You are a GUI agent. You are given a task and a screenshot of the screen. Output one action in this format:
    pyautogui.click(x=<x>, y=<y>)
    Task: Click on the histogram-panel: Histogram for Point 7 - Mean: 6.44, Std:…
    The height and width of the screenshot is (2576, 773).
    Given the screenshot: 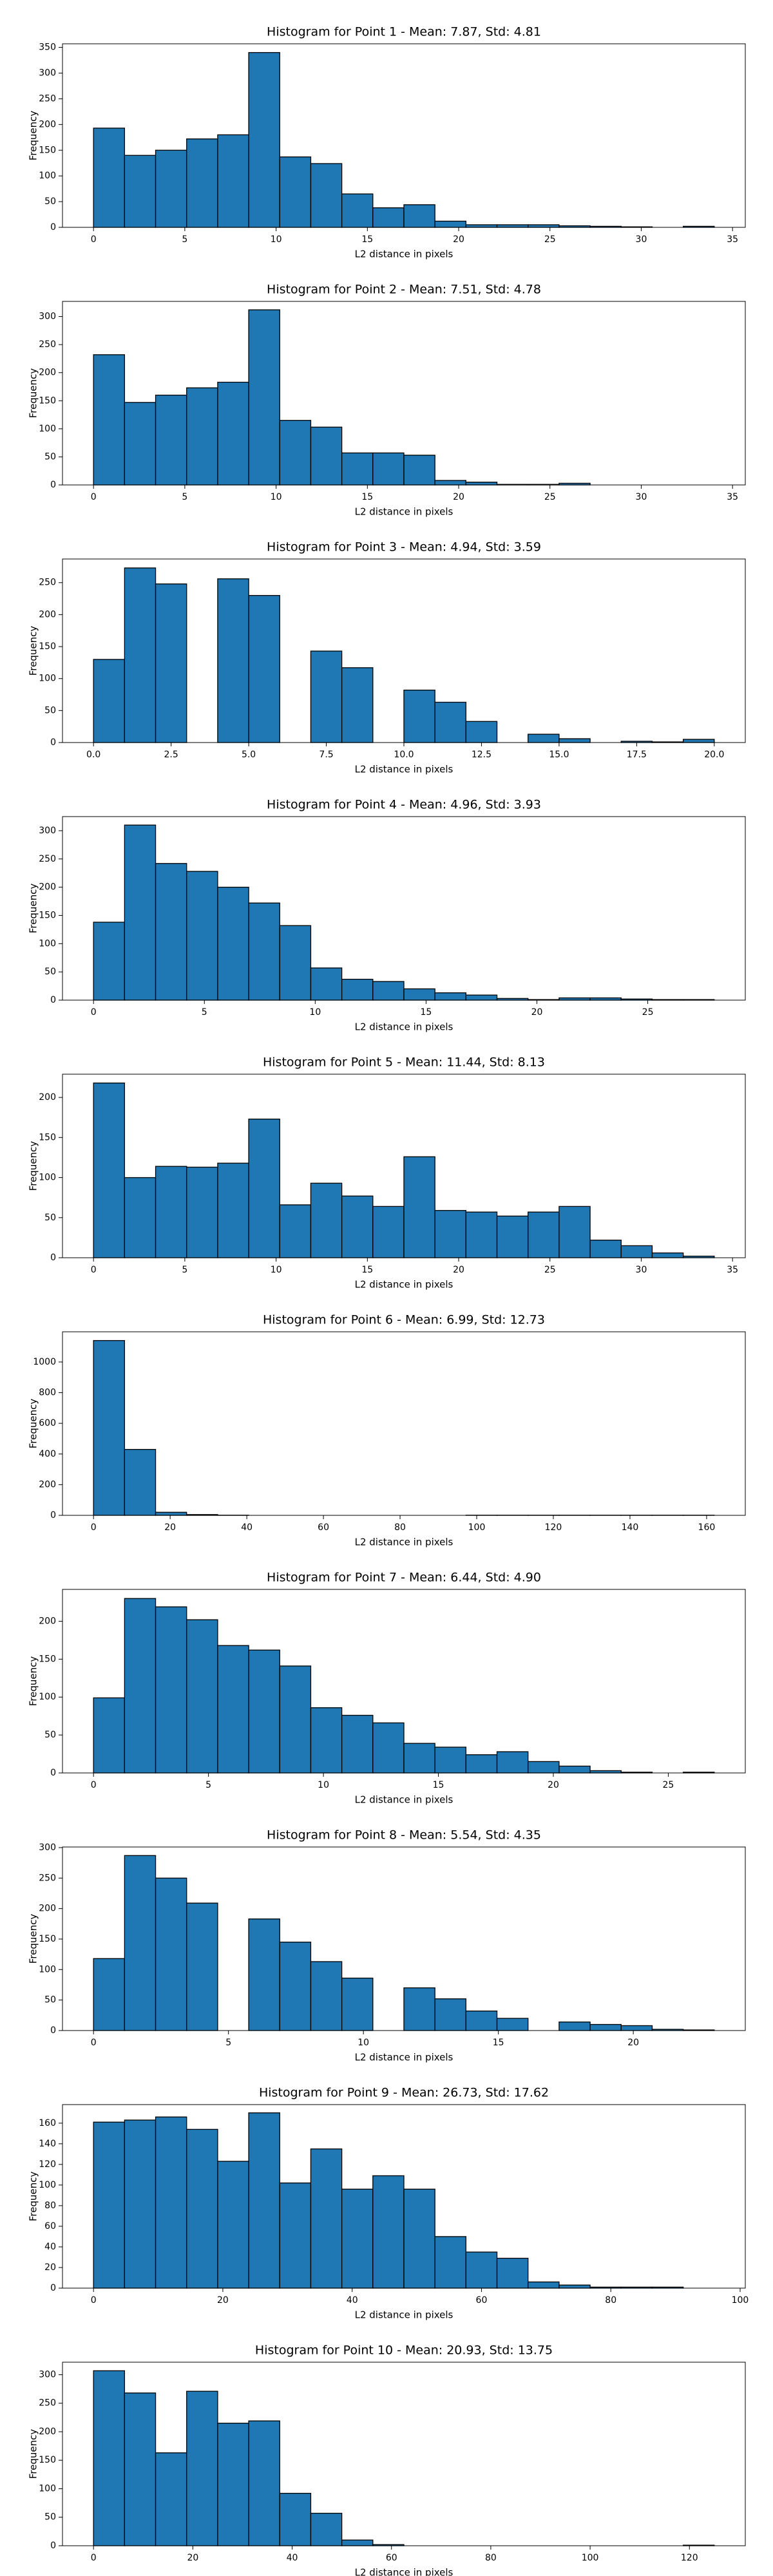 What is the action you would take?
    pyautogui.click(x=387, y=1688)
    